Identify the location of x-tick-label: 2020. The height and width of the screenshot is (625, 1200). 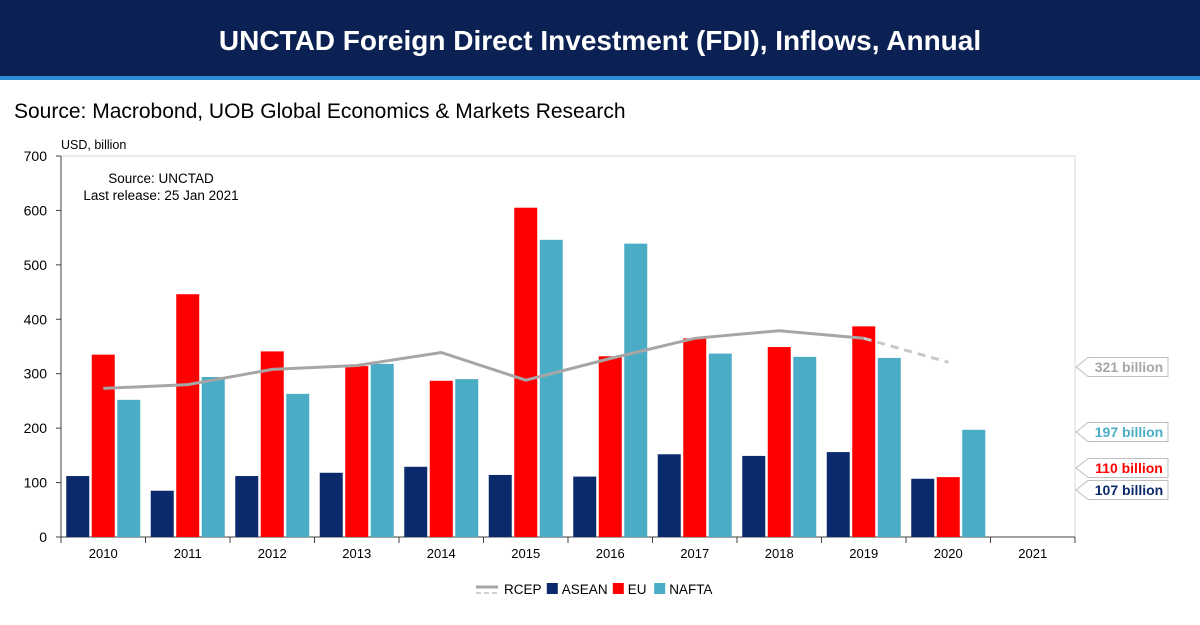
(948, 553).